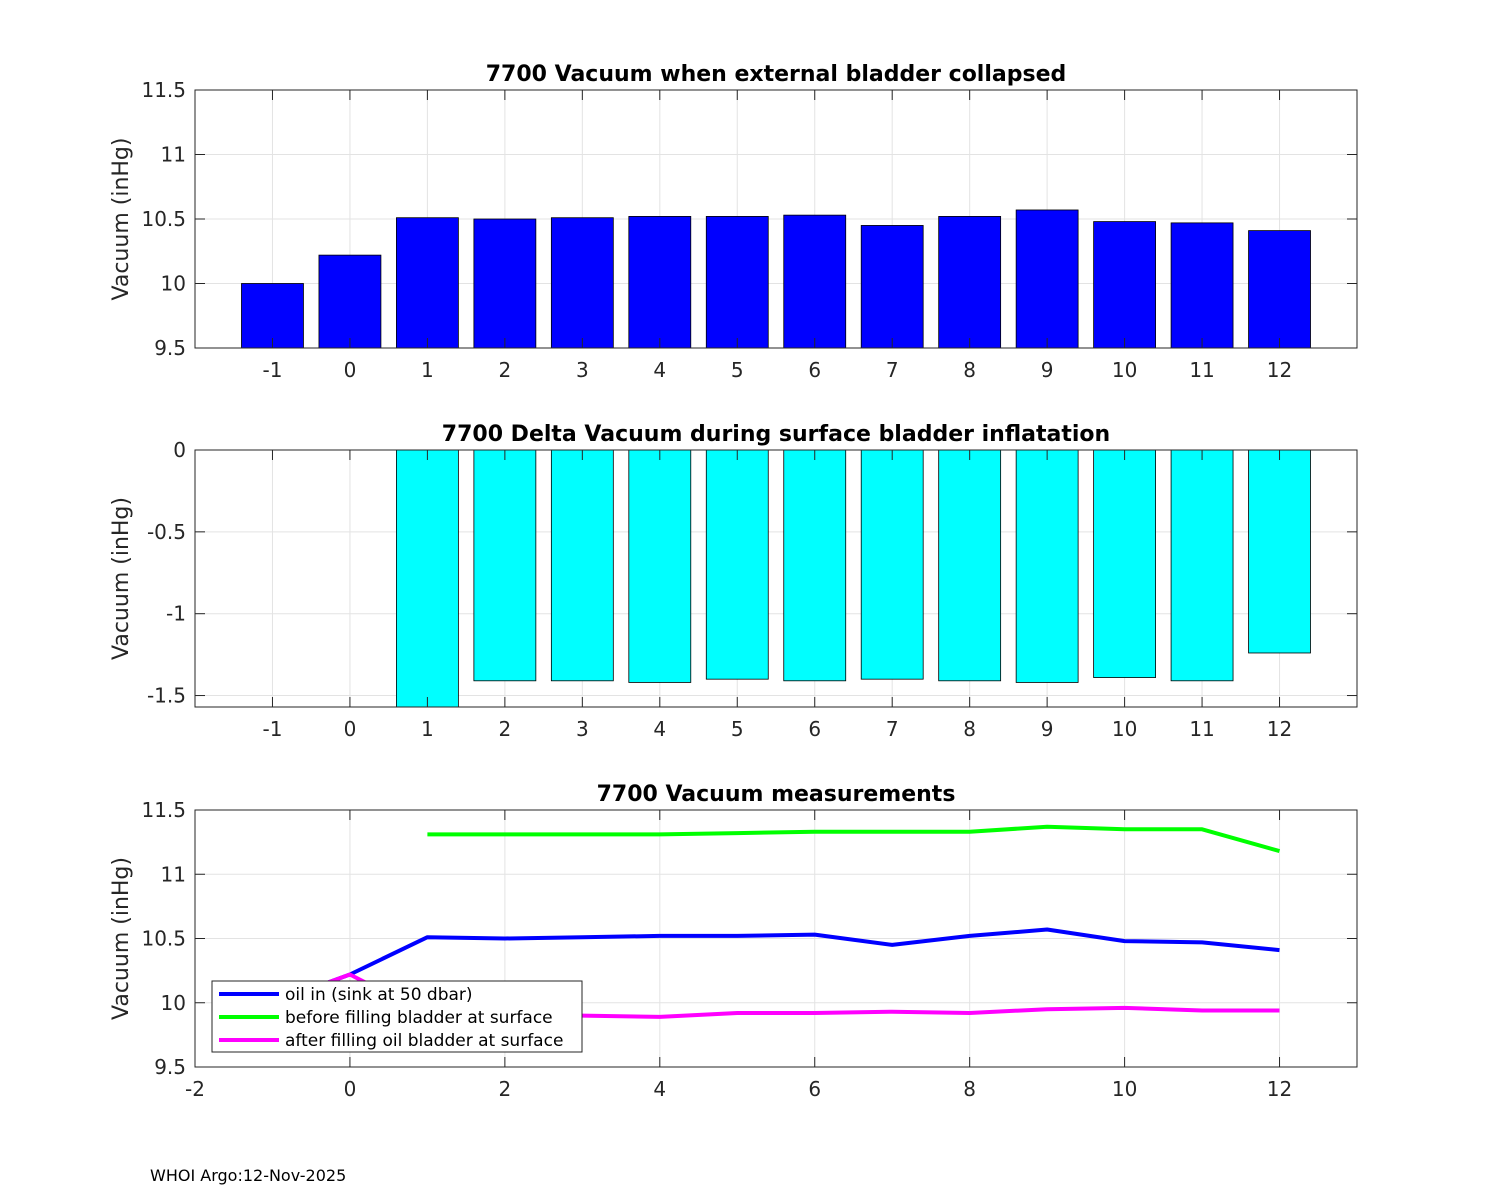  Describe the element at coordinates (379, 995) in the screenshot. I see `legend-label: oil in (sink at 50 dbar)` at that location.